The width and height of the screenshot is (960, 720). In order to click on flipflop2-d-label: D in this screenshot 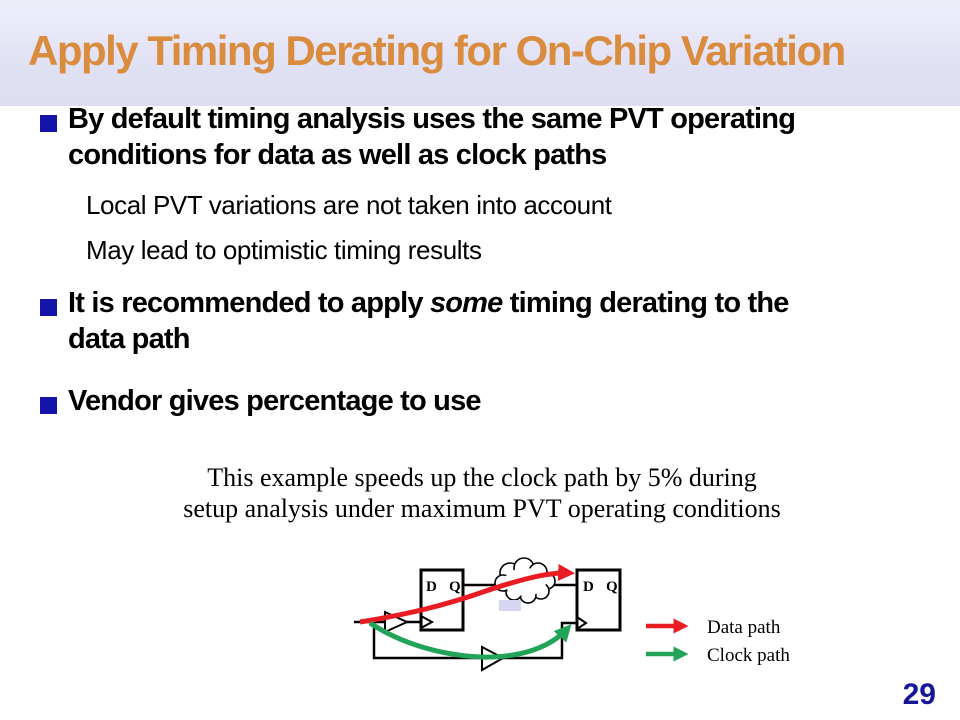, I will do `click(588, 587)`.